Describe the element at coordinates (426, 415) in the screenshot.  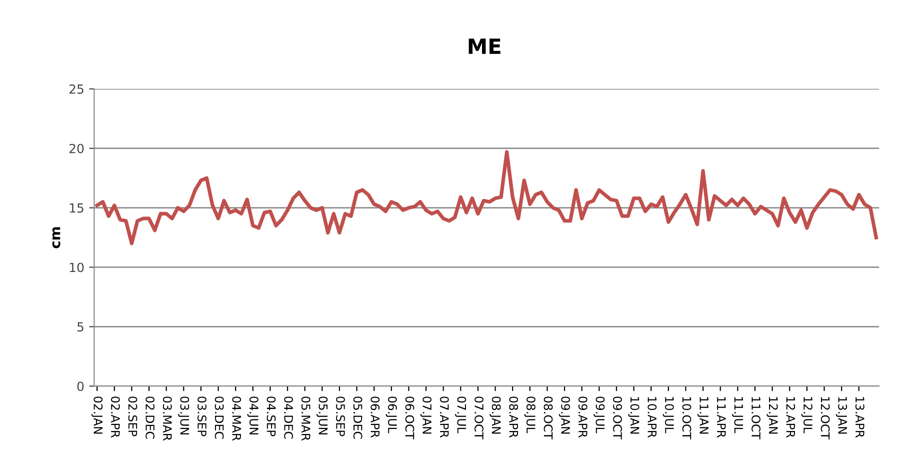
I see `x-tick-label: 07.JAN` at that location.